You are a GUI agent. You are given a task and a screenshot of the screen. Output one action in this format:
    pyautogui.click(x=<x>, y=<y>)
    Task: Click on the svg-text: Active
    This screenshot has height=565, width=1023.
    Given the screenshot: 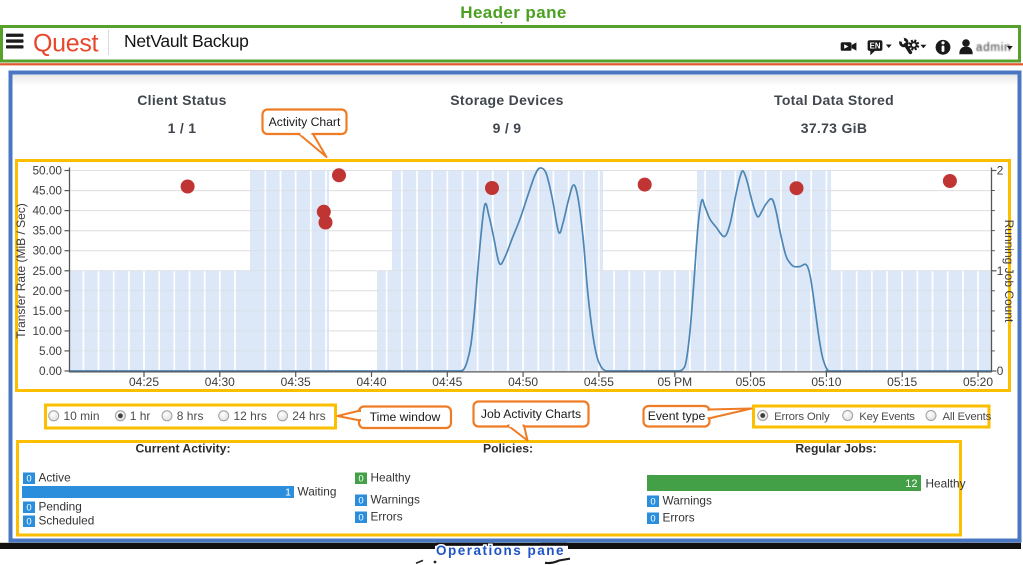 What is the action you would take?
    pyautogui.click(x=55, y=478)
    